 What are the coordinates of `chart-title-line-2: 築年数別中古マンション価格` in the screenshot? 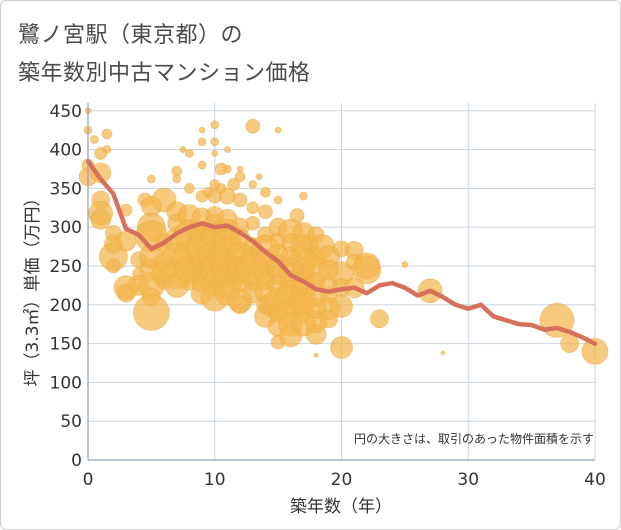 It's located at (164, 73).